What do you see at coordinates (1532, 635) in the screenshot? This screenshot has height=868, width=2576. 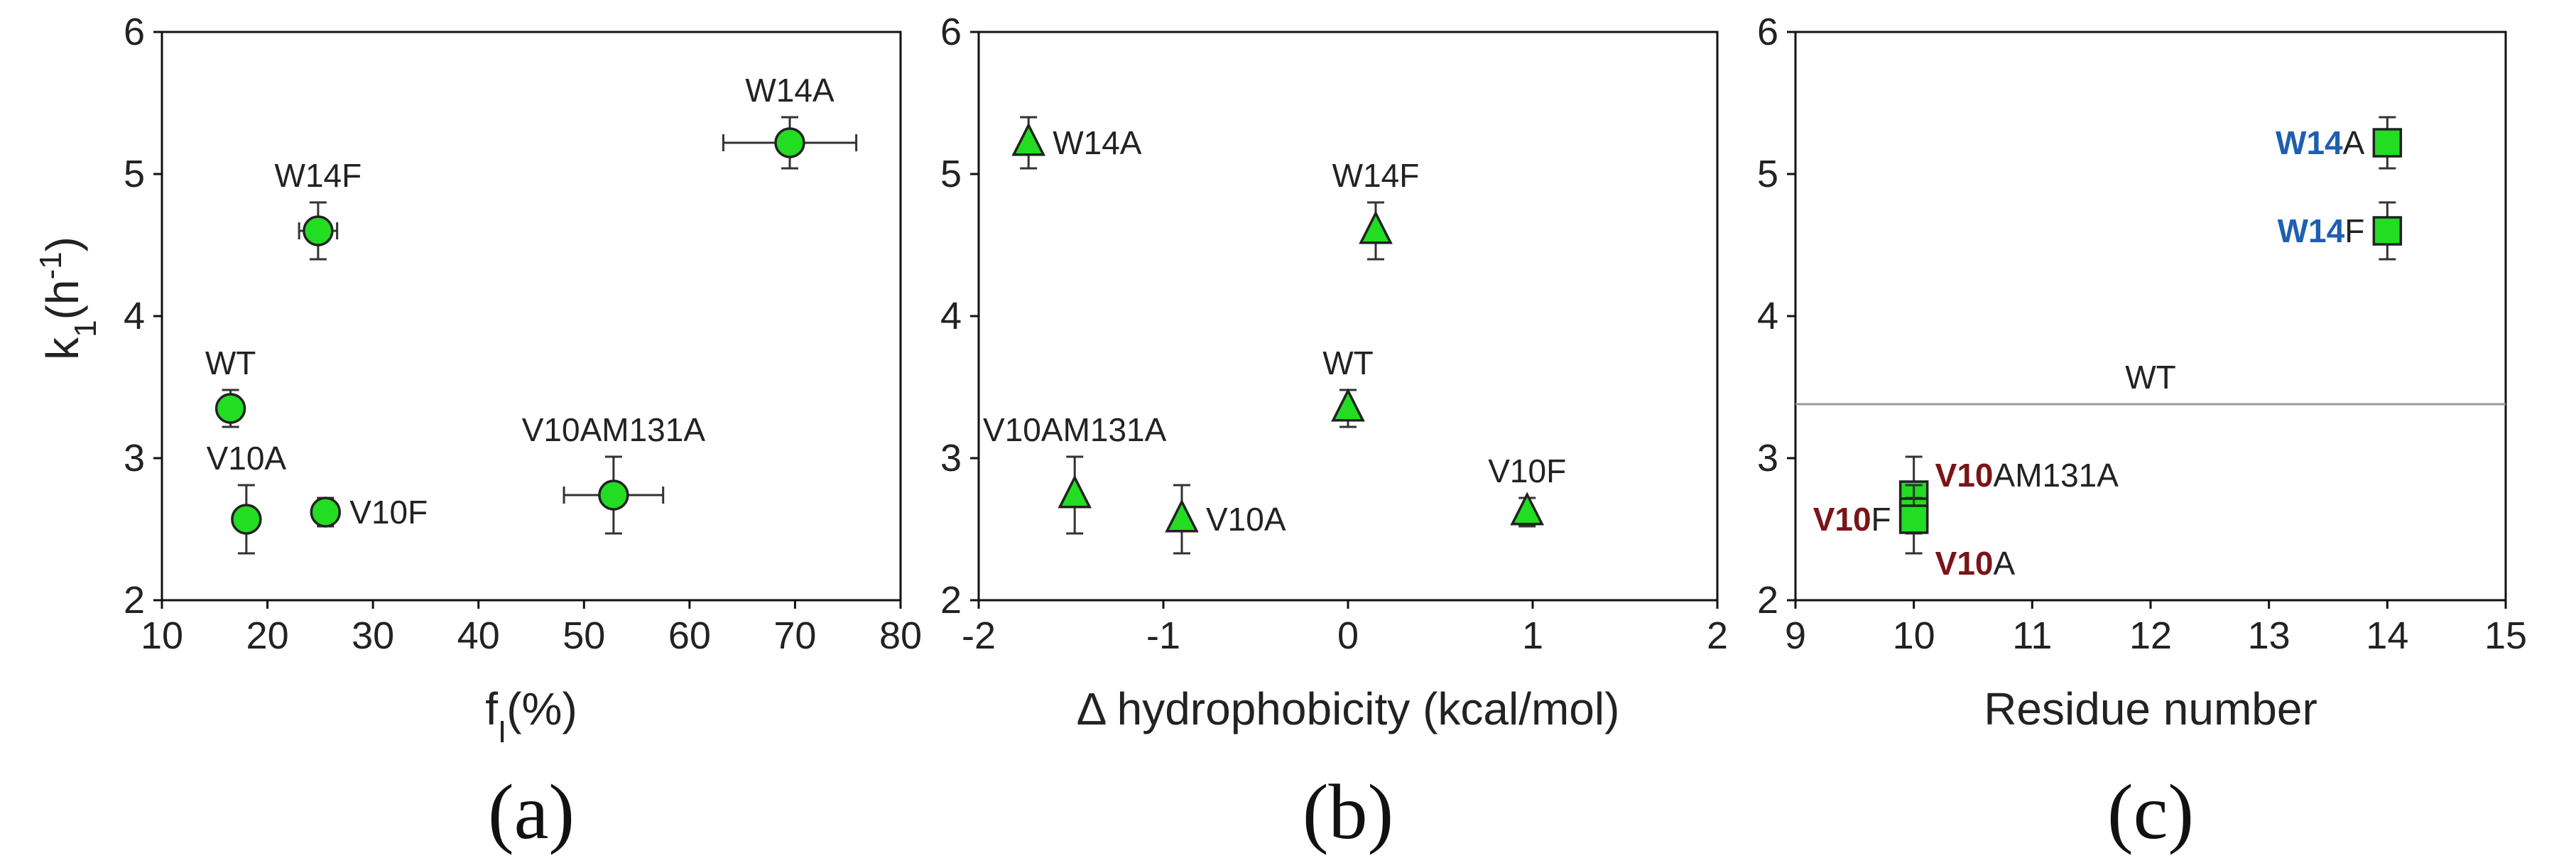 I see `x-tick-label: 1` at bounding box center [1532, 635].